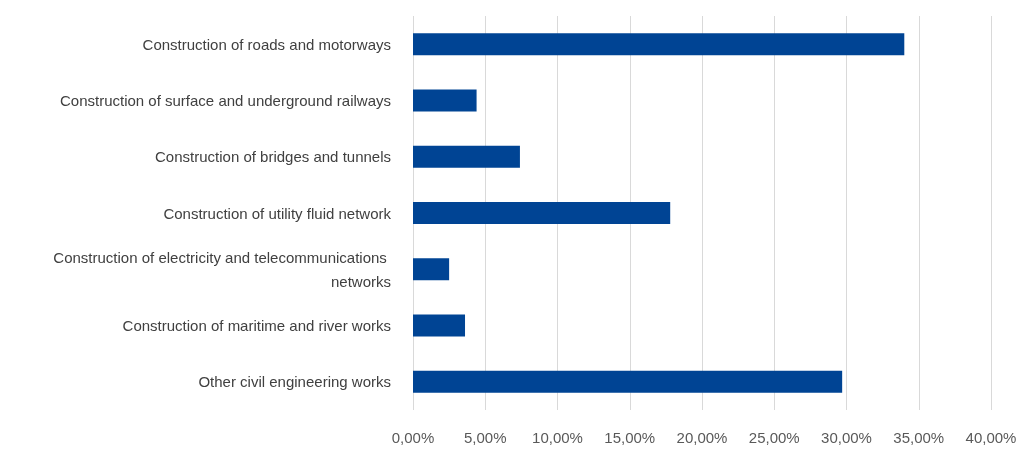  I want to click on y-tick-label: Other civil engineering works, so click(294, 382).